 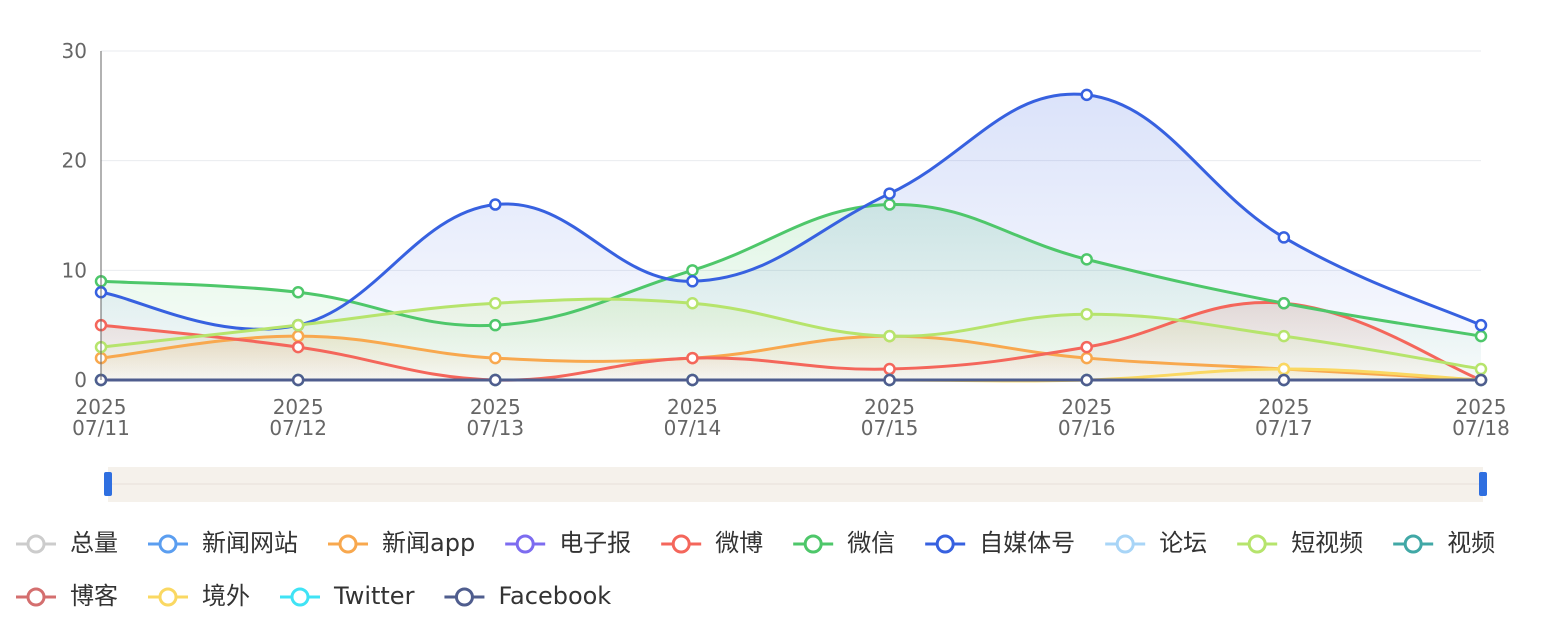 What do you see at coordinates (554, 596) in the screenshot?
I see `legend-label: Facebook` at bounding box center [554, 596].